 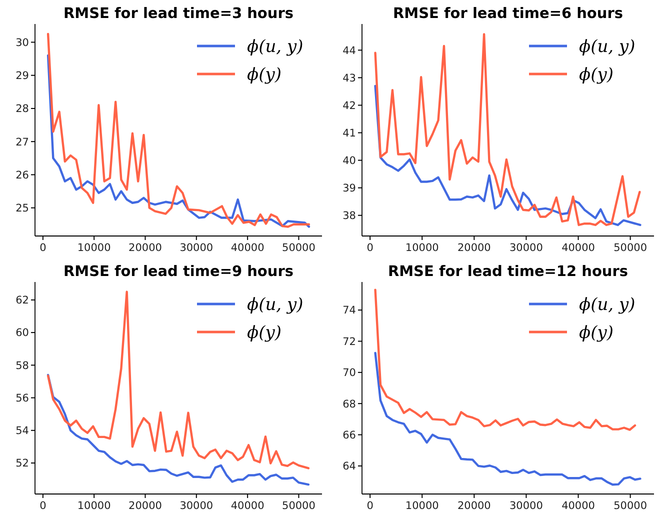 What do you see at coordinates (349, 466) in the screenshot?
I see `y-tick-label: 64` at bounding box center [349, 466].